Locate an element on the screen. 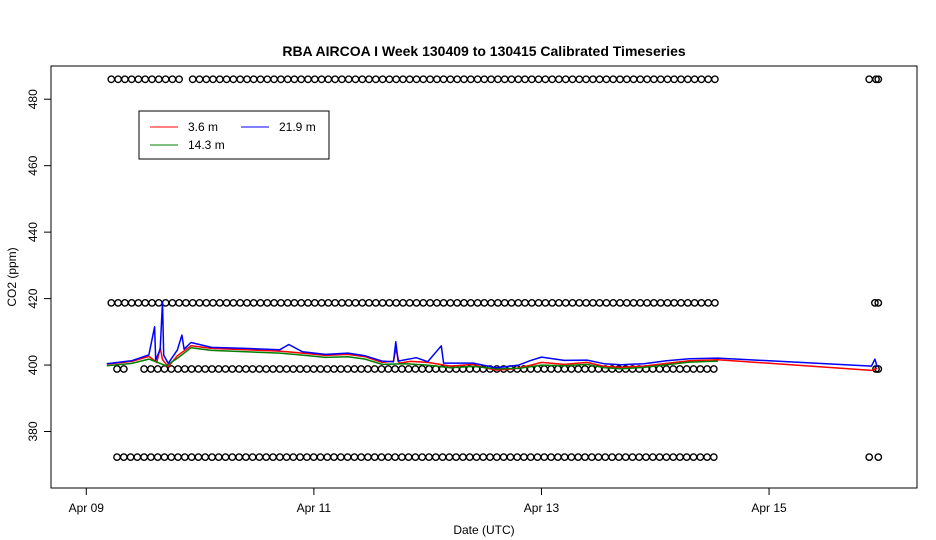 The width and height of the screenshot is (936, 540). legend-box is located at coordinates (234, 135).